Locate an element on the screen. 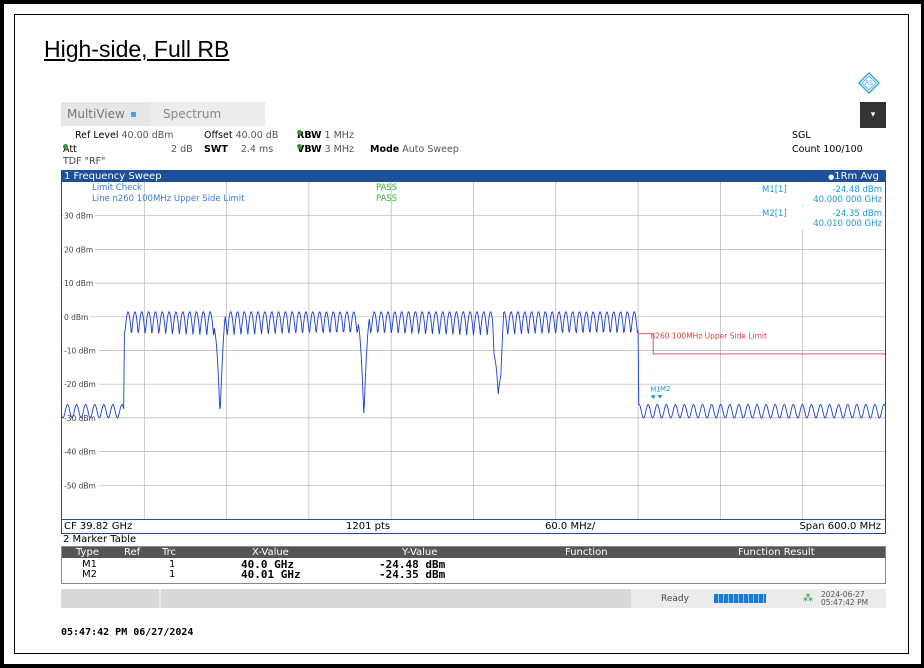  marker-y-value: -24.35 dBm is located at coordinates (412, 574).